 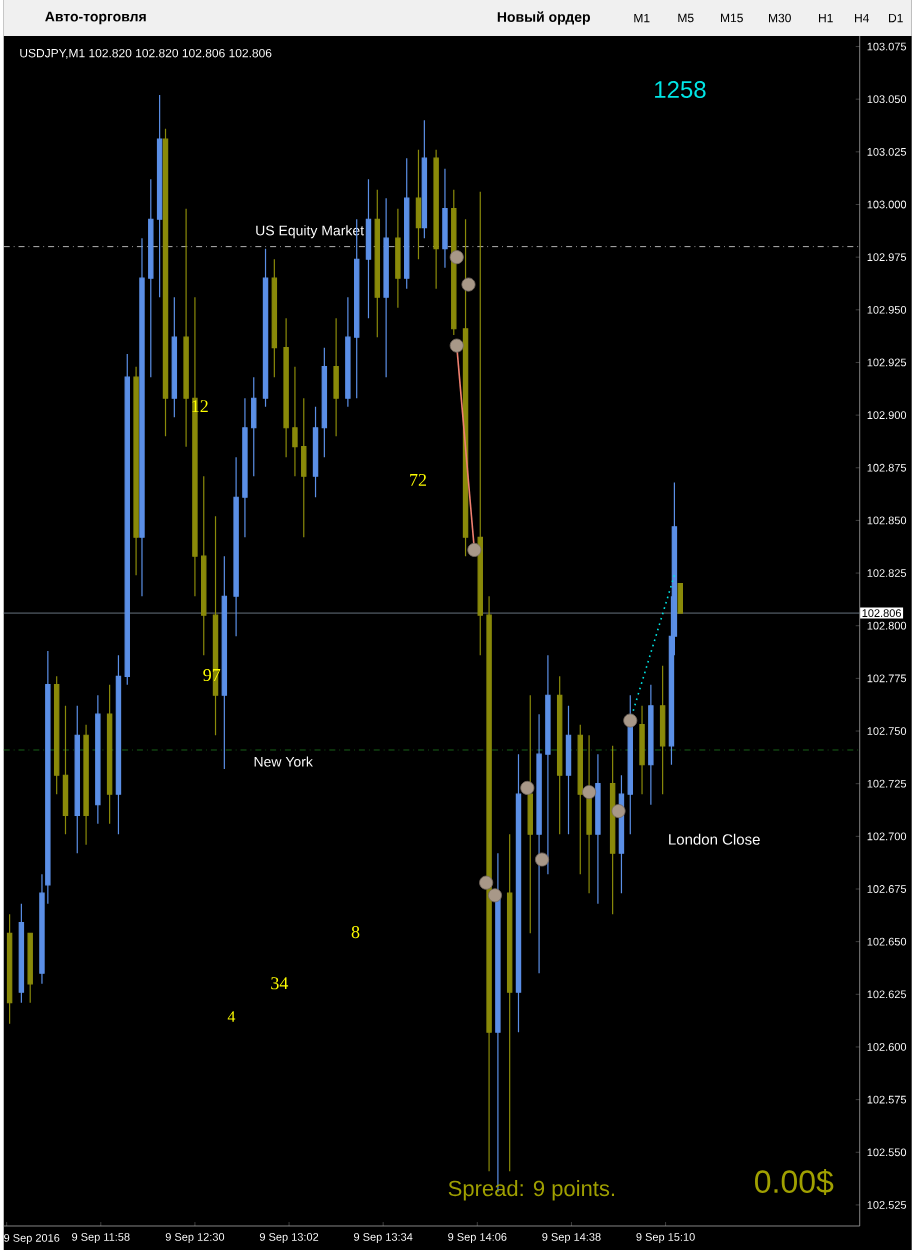 I want to click on annotation: Spread: 9 points., so click(x=532, y=1190).